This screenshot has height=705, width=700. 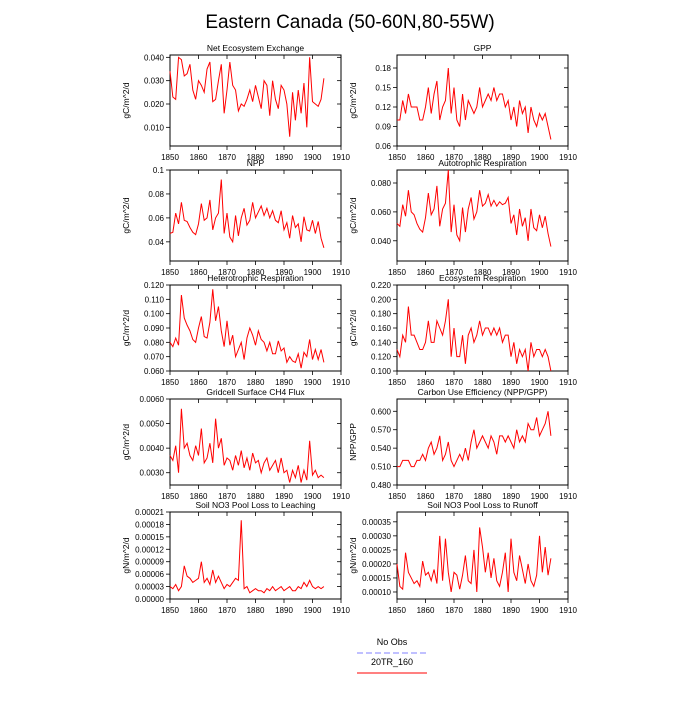 What do you see at coordinates (149, 562) in the screenshot?
I see `y-tick-label: 0.00009` at bounding box center [149, 562].